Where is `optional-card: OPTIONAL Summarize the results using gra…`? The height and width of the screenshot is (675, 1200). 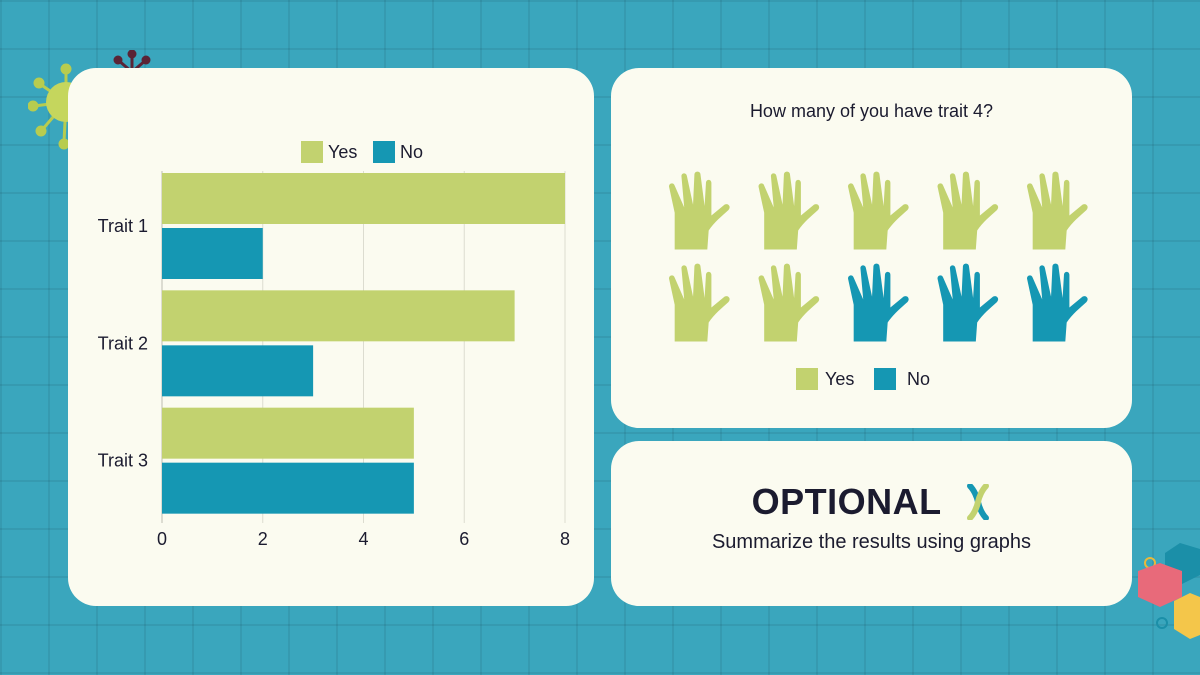 optional-card: OPTIONAL Summarize the results using gra… is located at coordinates (871, 523).